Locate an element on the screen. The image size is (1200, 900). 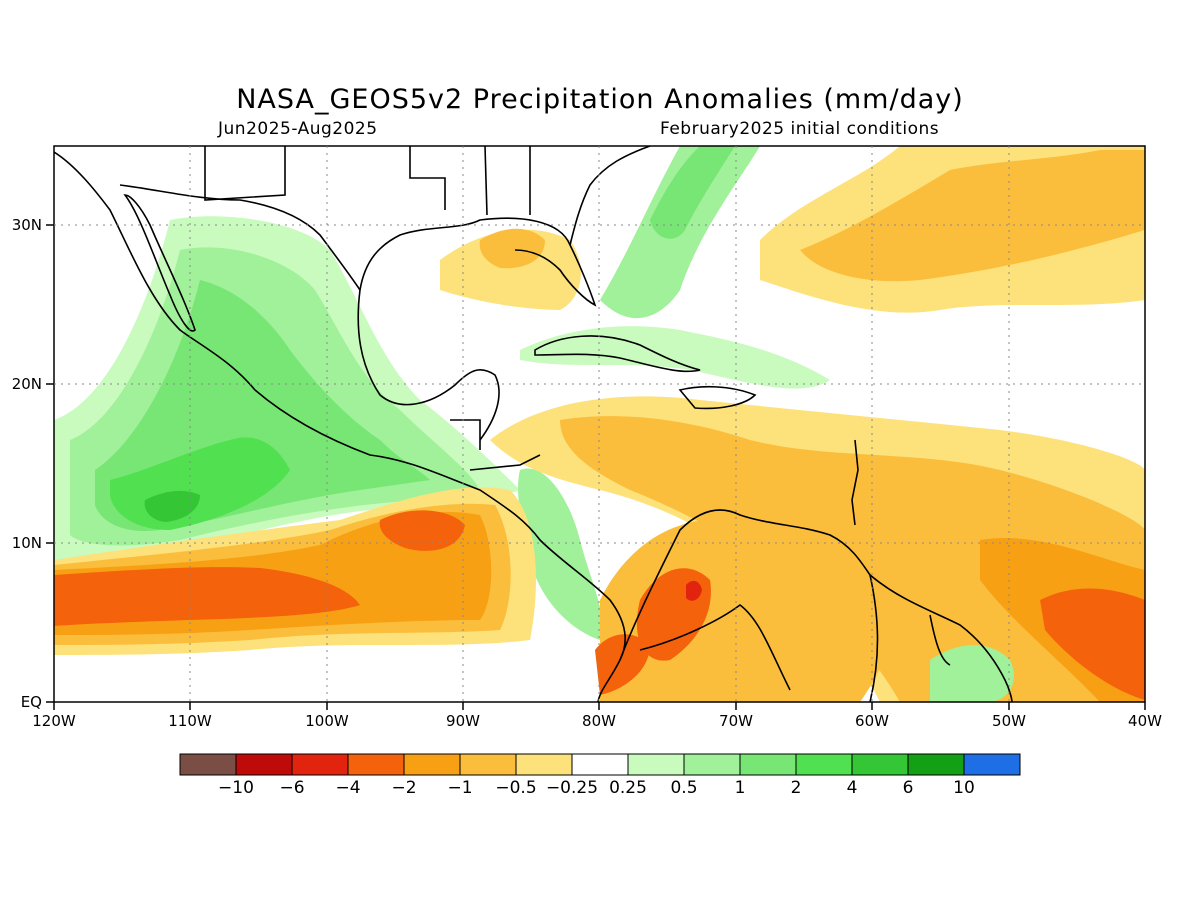
coastline-hispaniola is located at coordinates (717, 397).